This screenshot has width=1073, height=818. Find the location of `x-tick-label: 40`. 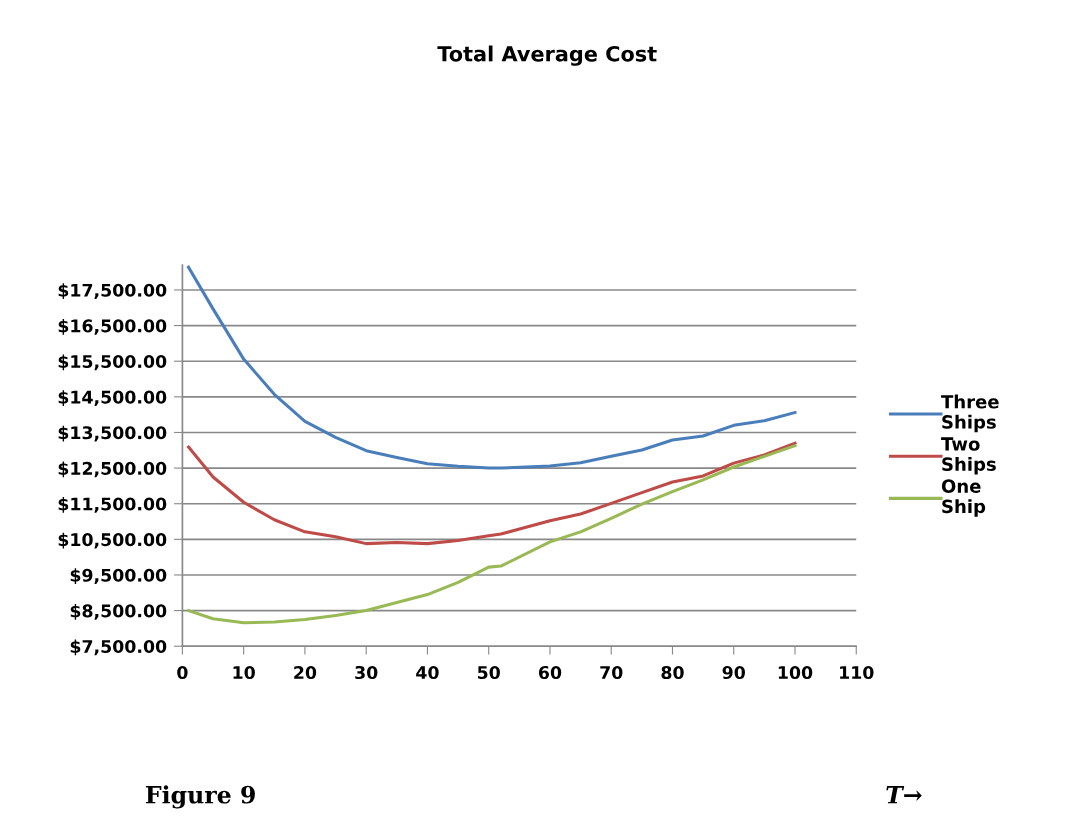

x-tick-label: 40 is located at coordinates (427, 672).